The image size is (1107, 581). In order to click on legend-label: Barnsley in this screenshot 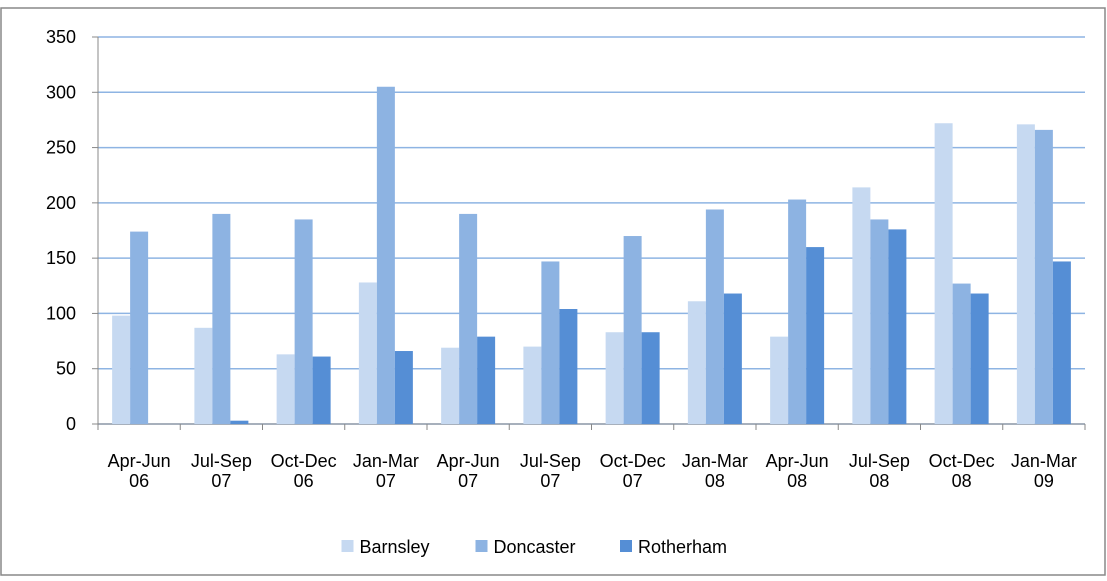, I will do `click(395, 547)`.